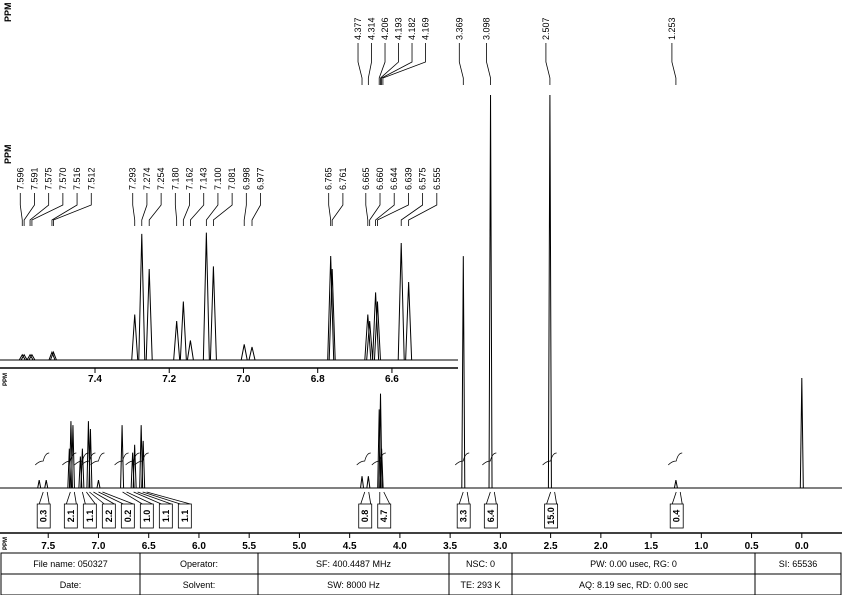 This screenshot has width=842, height=595. I want to click on inset-peak-label: 6.761, so click(343, 178).